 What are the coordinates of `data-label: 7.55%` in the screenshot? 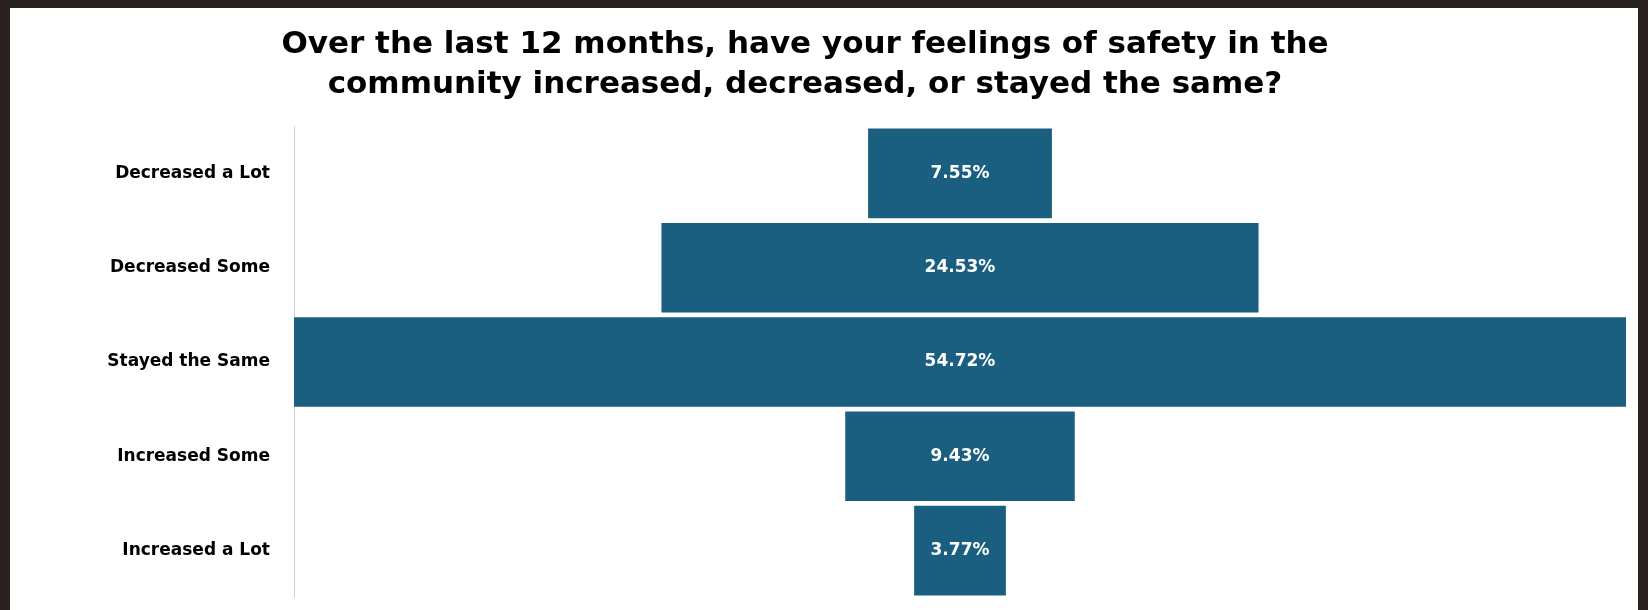 It's located at (960, 171).